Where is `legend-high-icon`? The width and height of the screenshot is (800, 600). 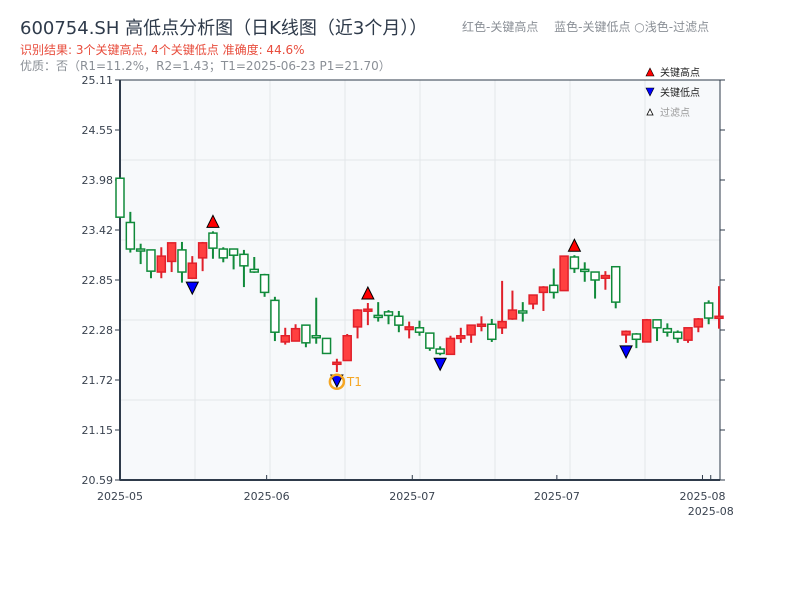 legend-high-icon is located at coordinates (650, 72).